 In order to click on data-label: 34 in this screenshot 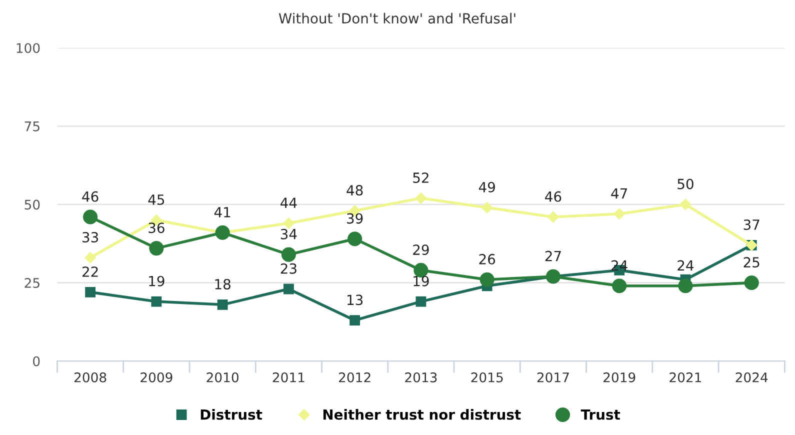, I will do `click(288, 234)`.